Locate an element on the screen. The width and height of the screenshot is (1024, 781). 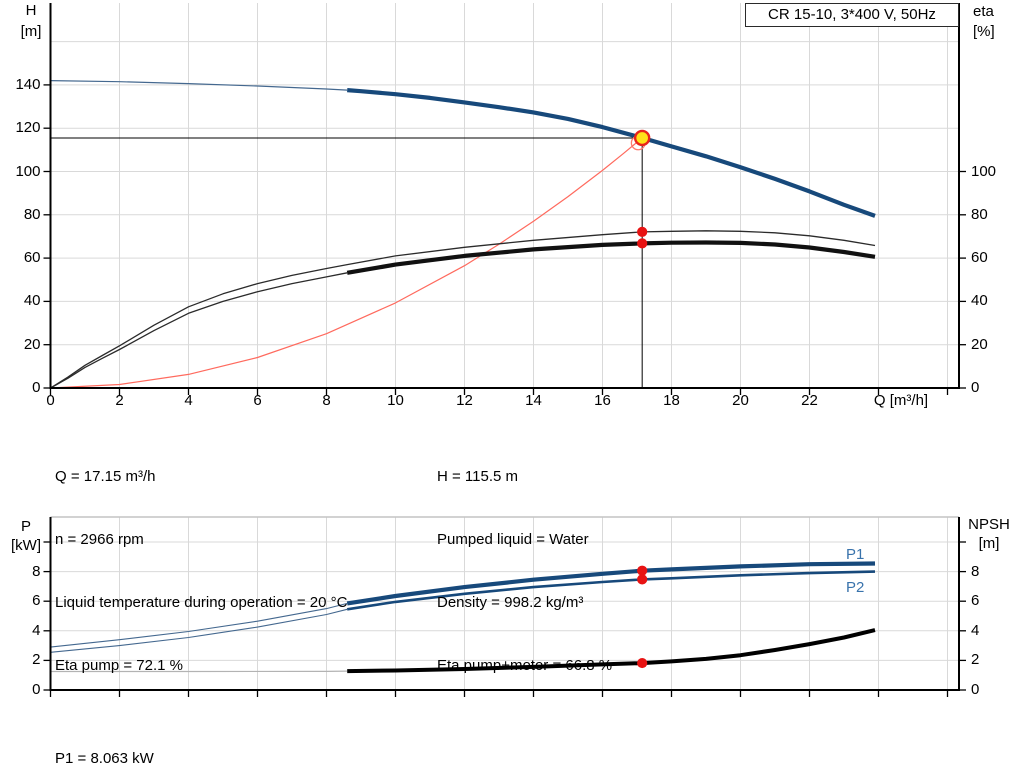
head-curve-thin is located at coordinates (199, 85).